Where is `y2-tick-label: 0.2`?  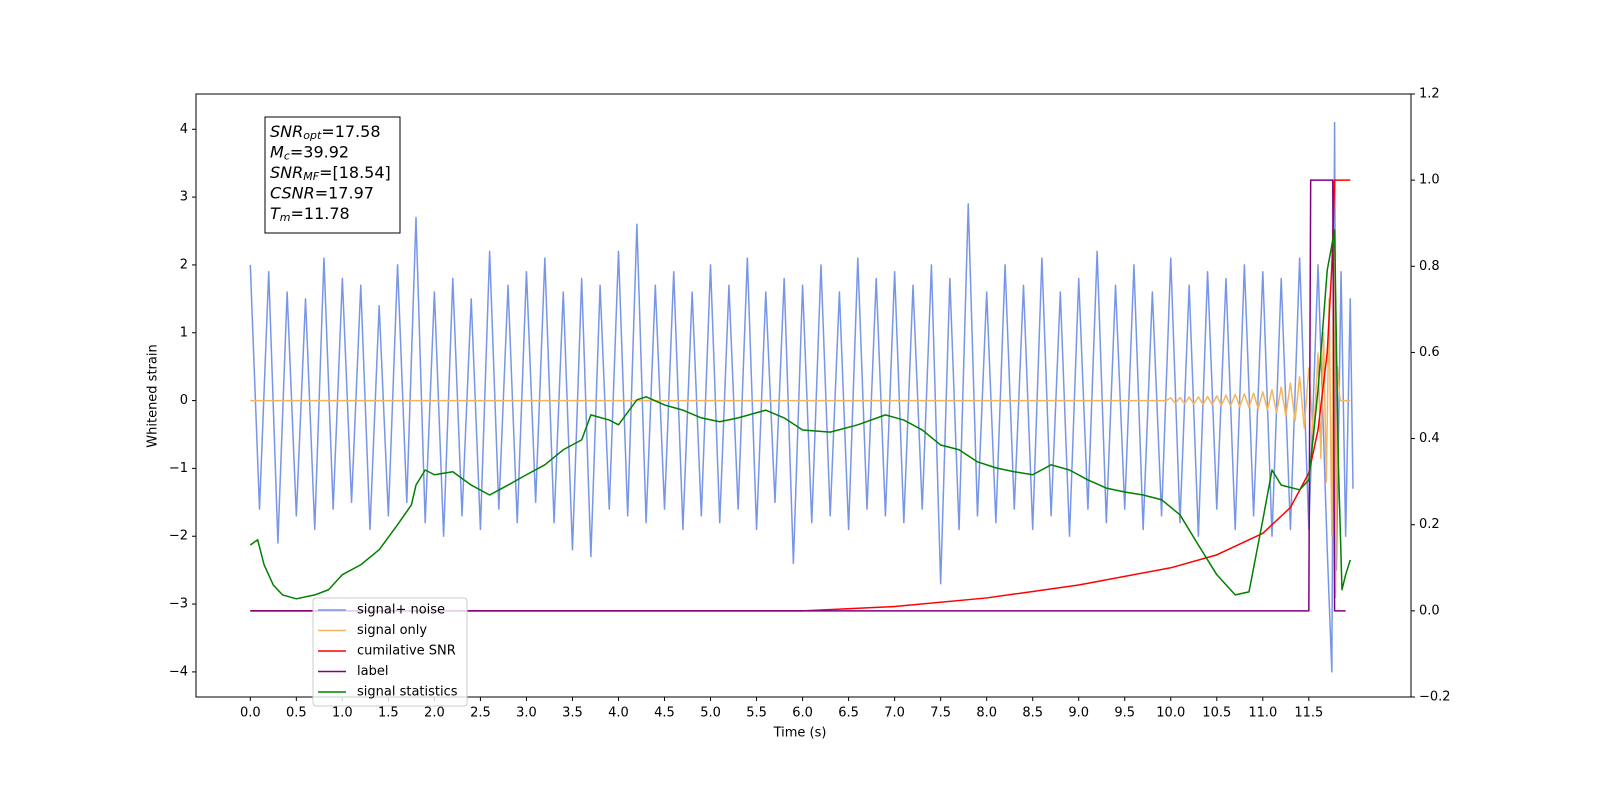 y2-tick-label: 0.2 is located at coordinates (1429, 524).